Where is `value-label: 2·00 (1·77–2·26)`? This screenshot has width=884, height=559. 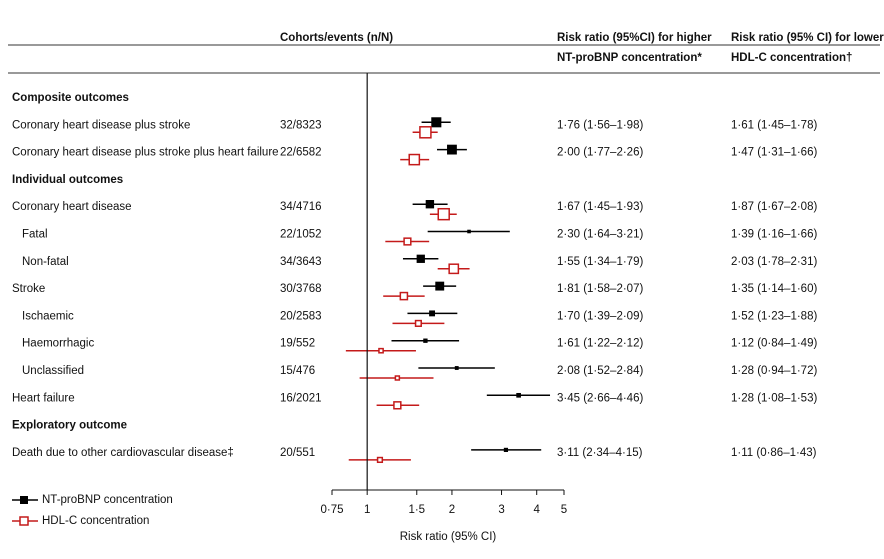 value-label: 2·00 (1·77–2·26) is located at coordinates (600, 153).